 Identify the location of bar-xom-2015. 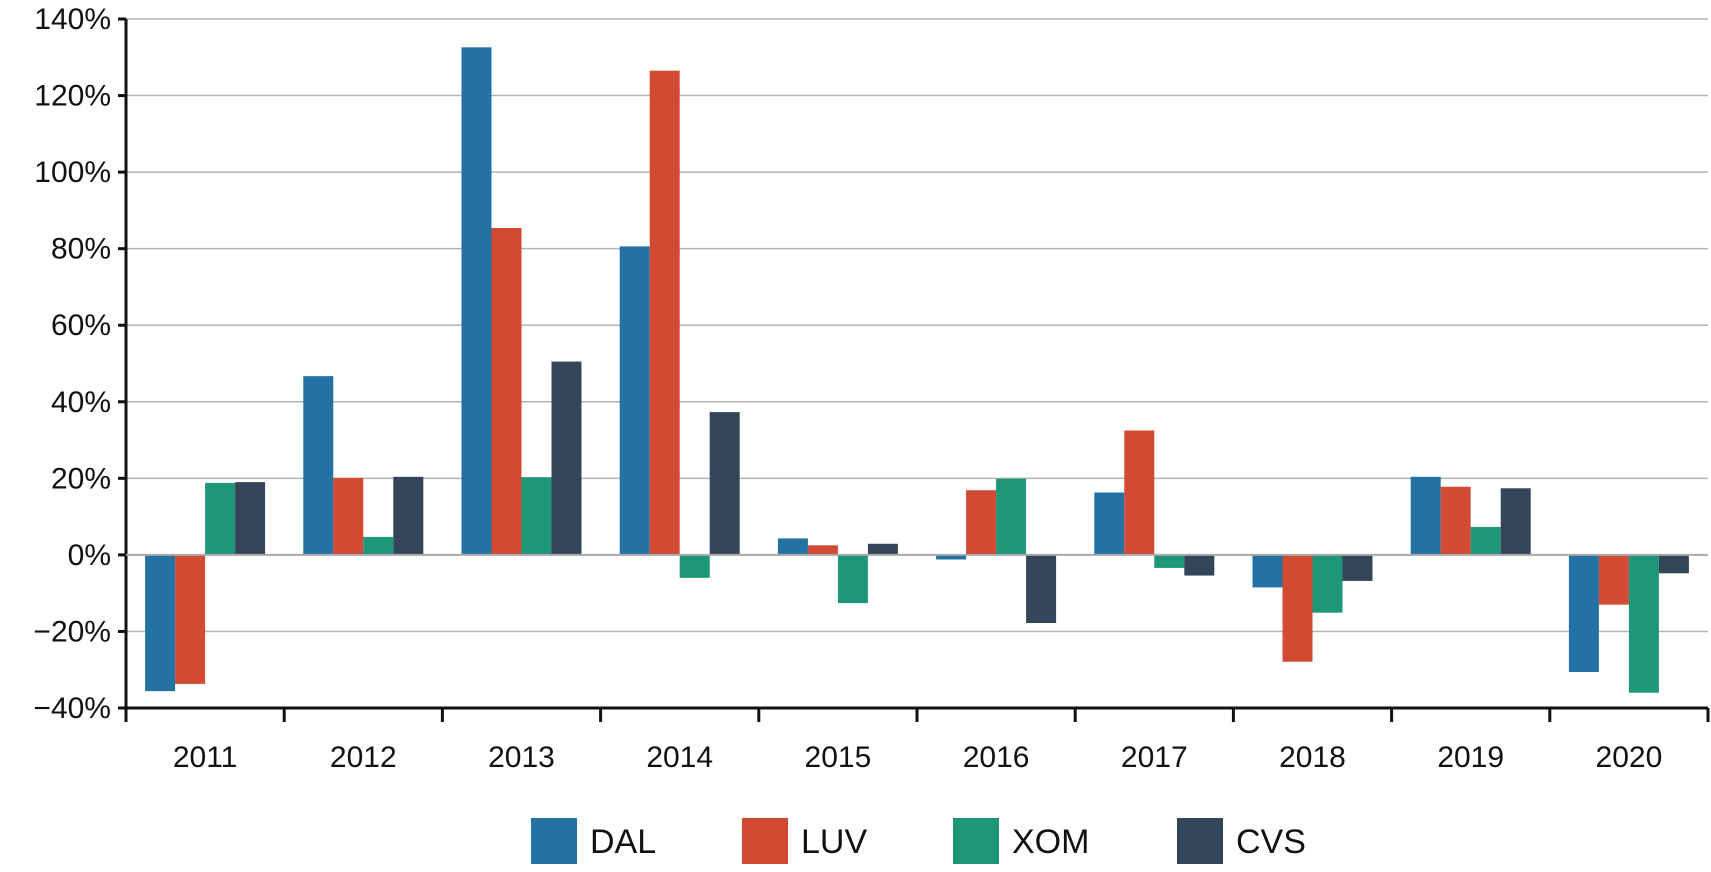
(852, 579).